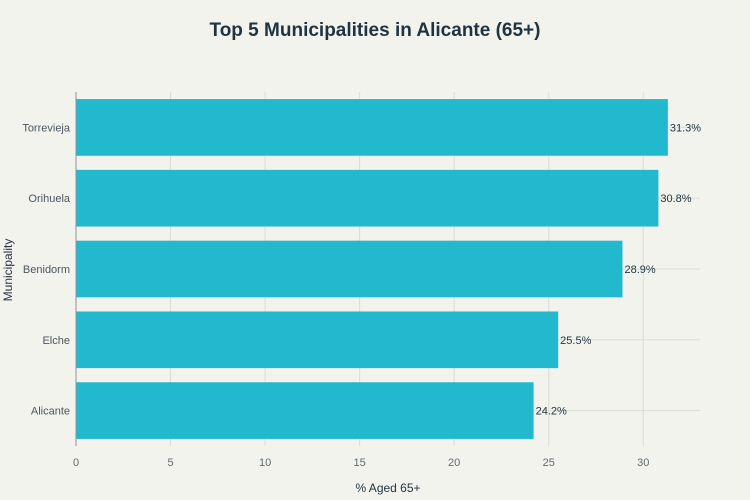 The image size is (750, 500). Describe the element at coordinates (549, 463) in the screenshot. I see `x-tick-label: 25` at that location.